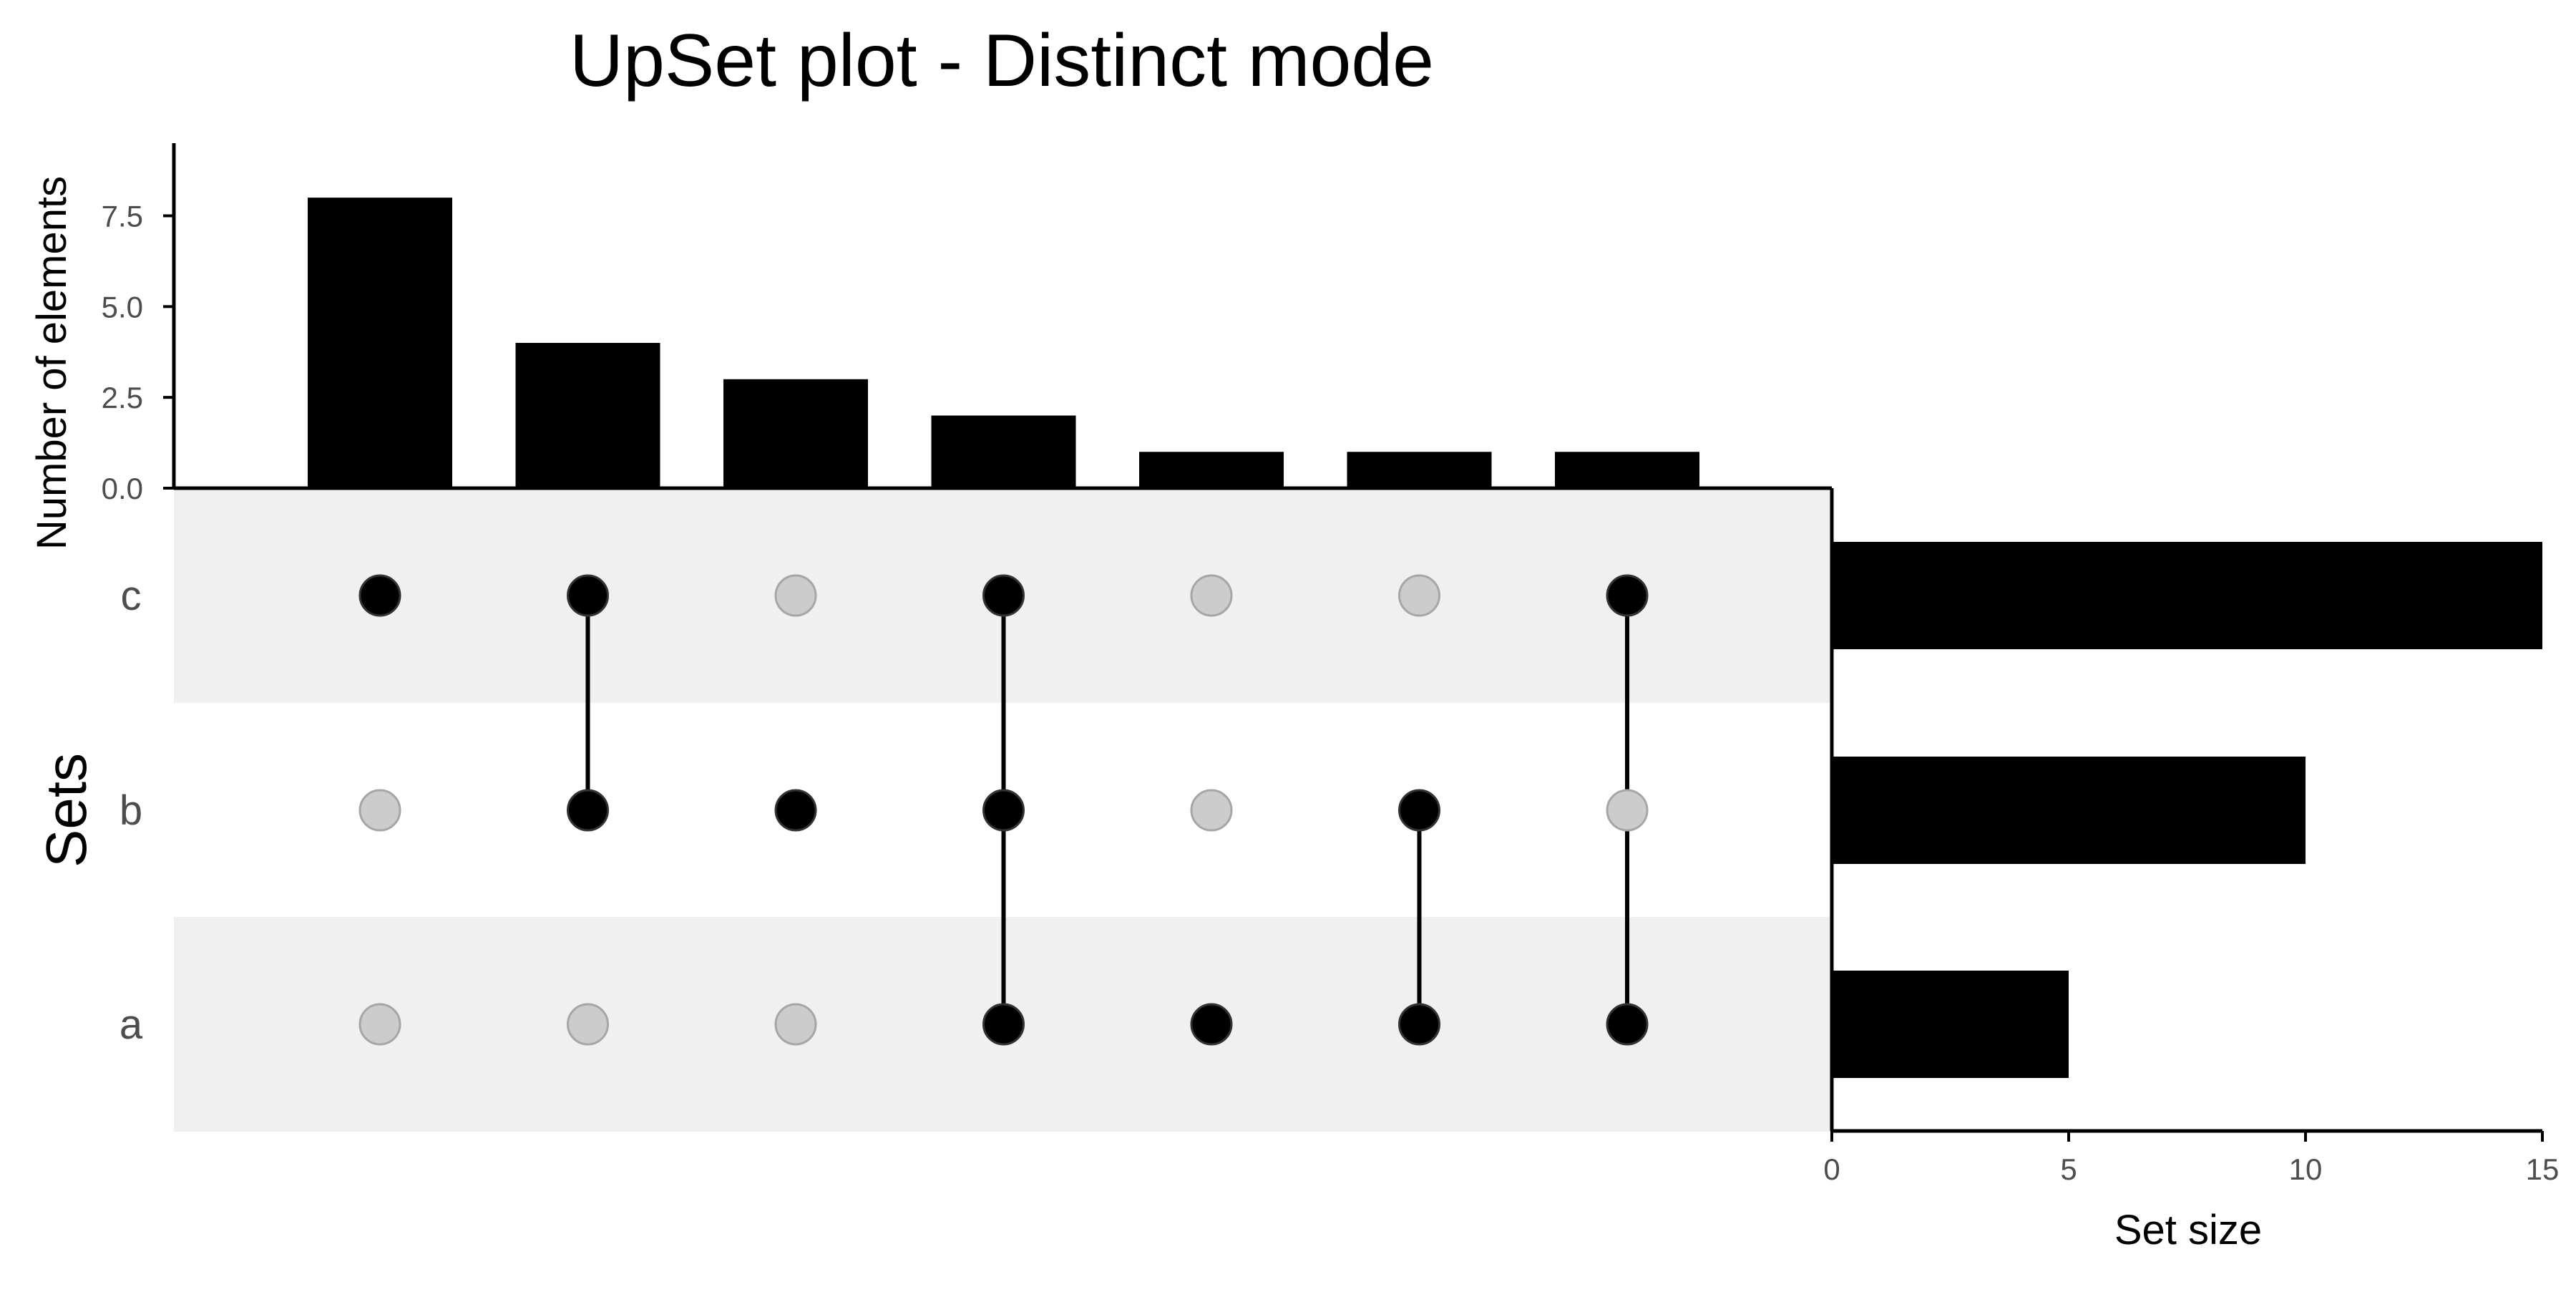  What do you see at coordinates (2068, 1169) in the screenshot?
I see `set-size-x-tick-label: 5` at bounding box center [2068, 1169].